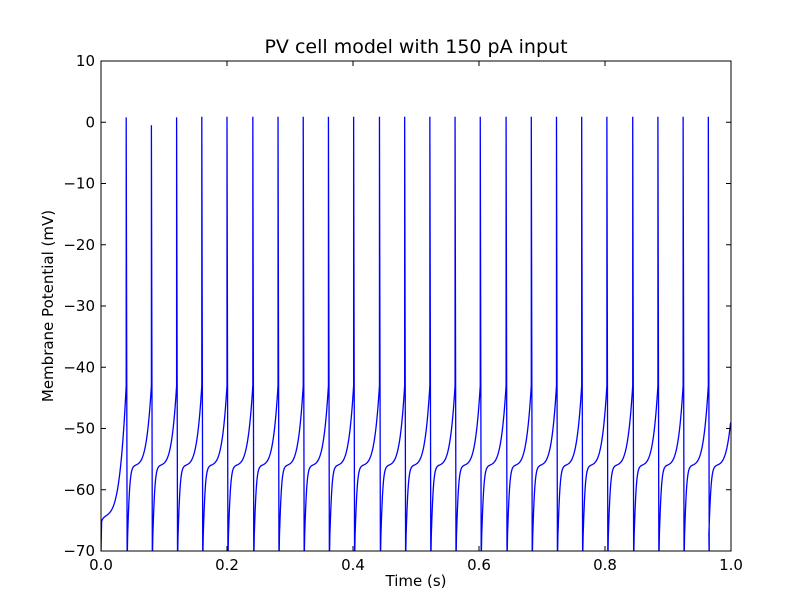 Image resolution: width=812 pixels, height=612 pixels. Describe the element at coordinates (416, 581) in the screenshot. I see `x-axis-label: Time (s)` at that location.